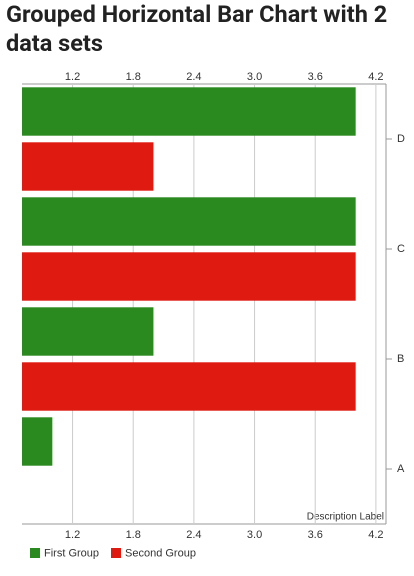 This screenshot has width=414, height=576. I want to click on y-tick-label: C, so click(401, 249).